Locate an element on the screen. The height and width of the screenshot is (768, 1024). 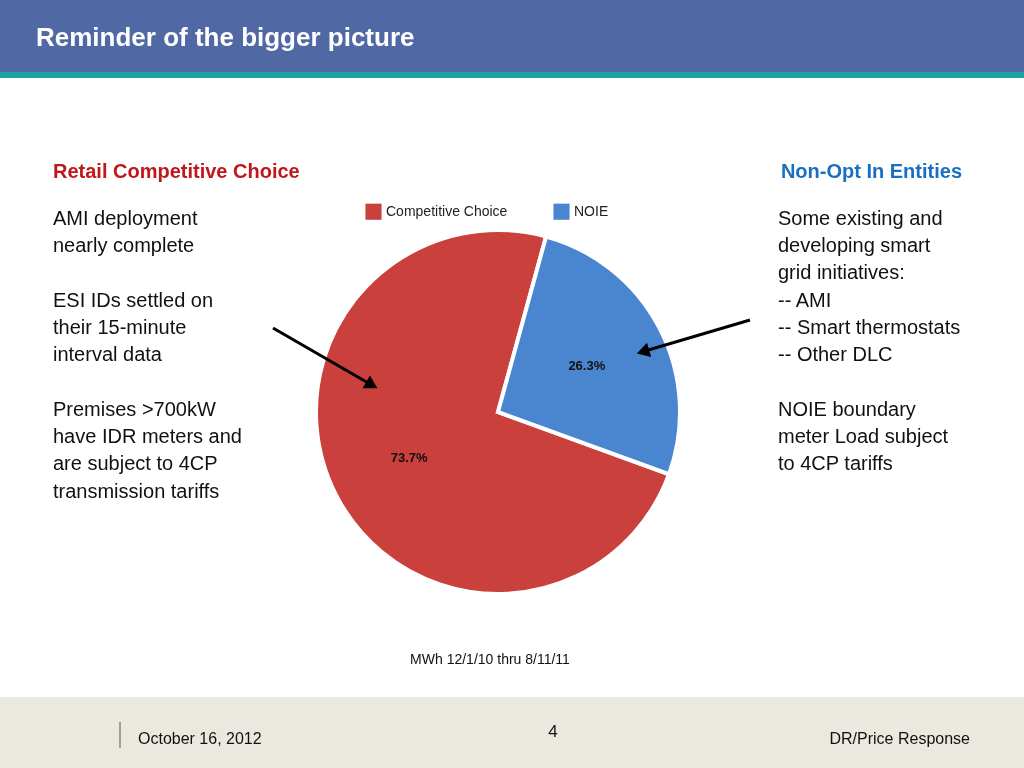
text: ESI IDs settled on their 15-minute interval data is located at coordinates (133, 327).